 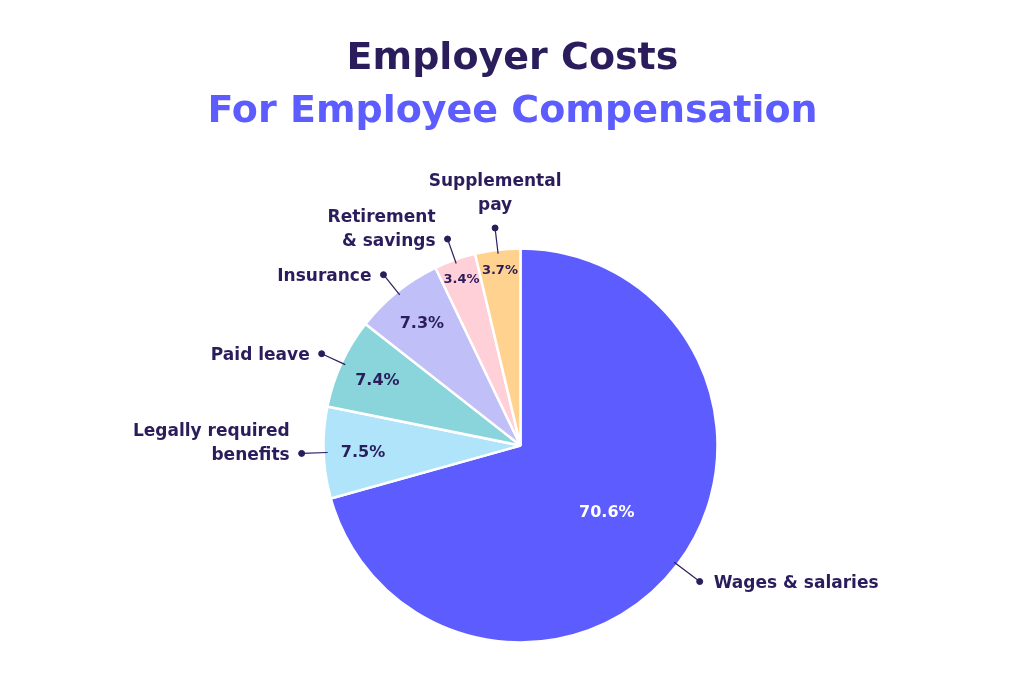 What do you see at coordinates (211, 442) in the screenshot?
I see `slice-label: Legally required benefits` at bounding box center [211, 442].